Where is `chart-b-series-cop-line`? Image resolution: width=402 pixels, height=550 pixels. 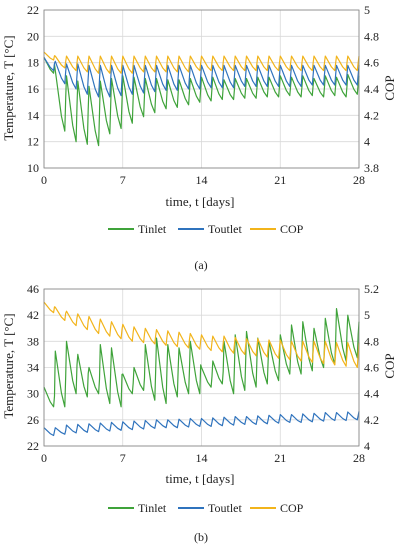 chart-b-series-cop-line is located at coordinates (201, 335).